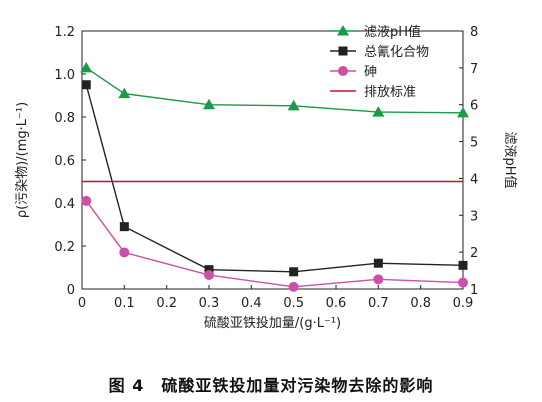 This screenshot has height=402, width=542. I want to click on y-left-tick-label: 0, so click(71, 290).